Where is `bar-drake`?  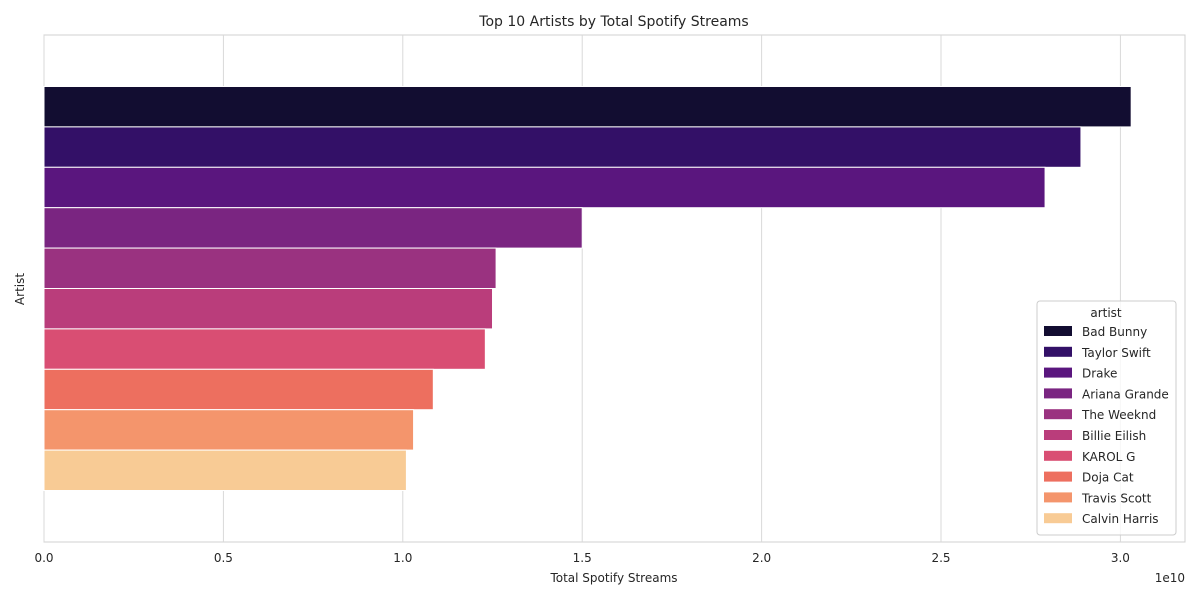 bar-drake is located at coordinates (544, 187).